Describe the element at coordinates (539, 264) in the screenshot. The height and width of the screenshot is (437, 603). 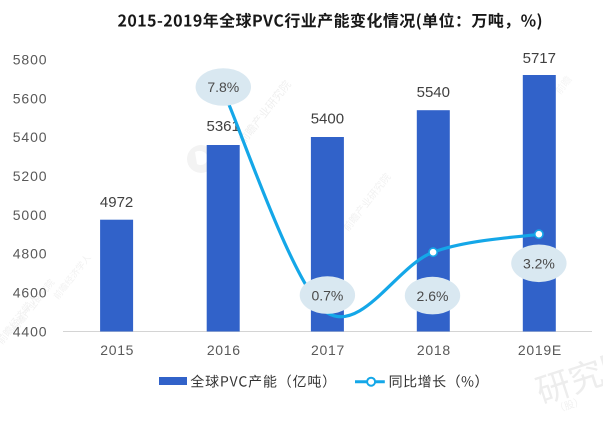
I see `svg-text: 3.2%` at that location.